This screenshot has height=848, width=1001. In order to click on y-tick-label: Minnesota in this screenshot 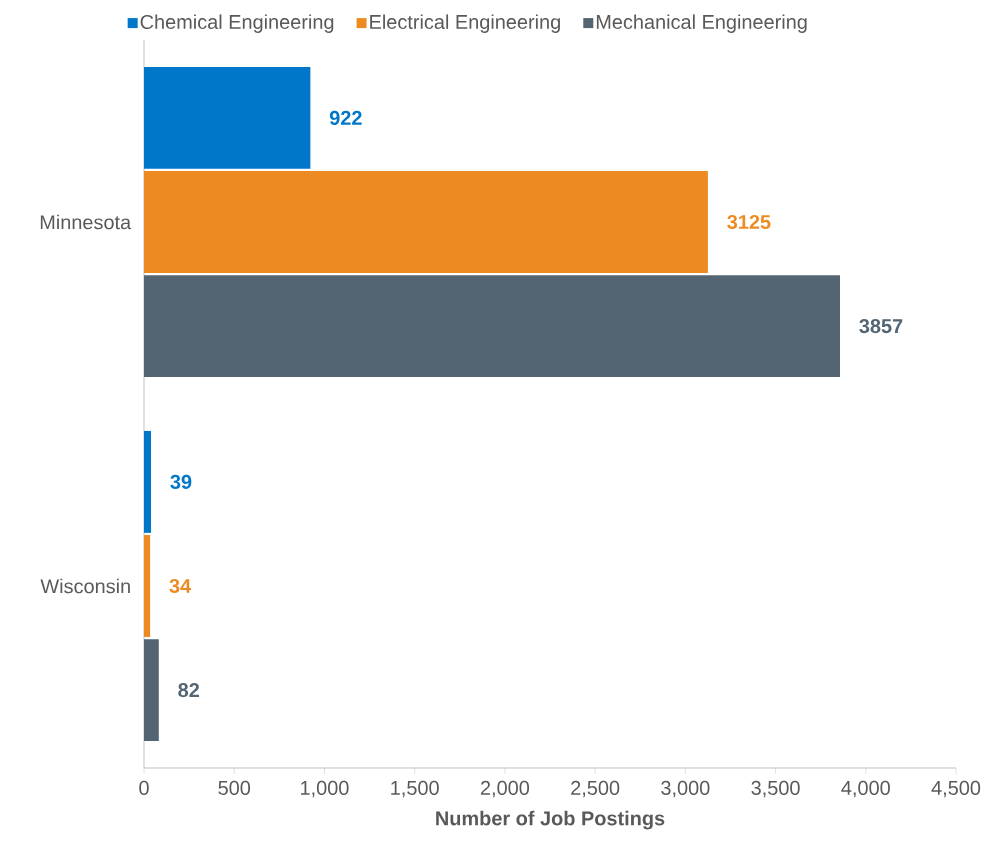, I will do `click(86, 222)`.